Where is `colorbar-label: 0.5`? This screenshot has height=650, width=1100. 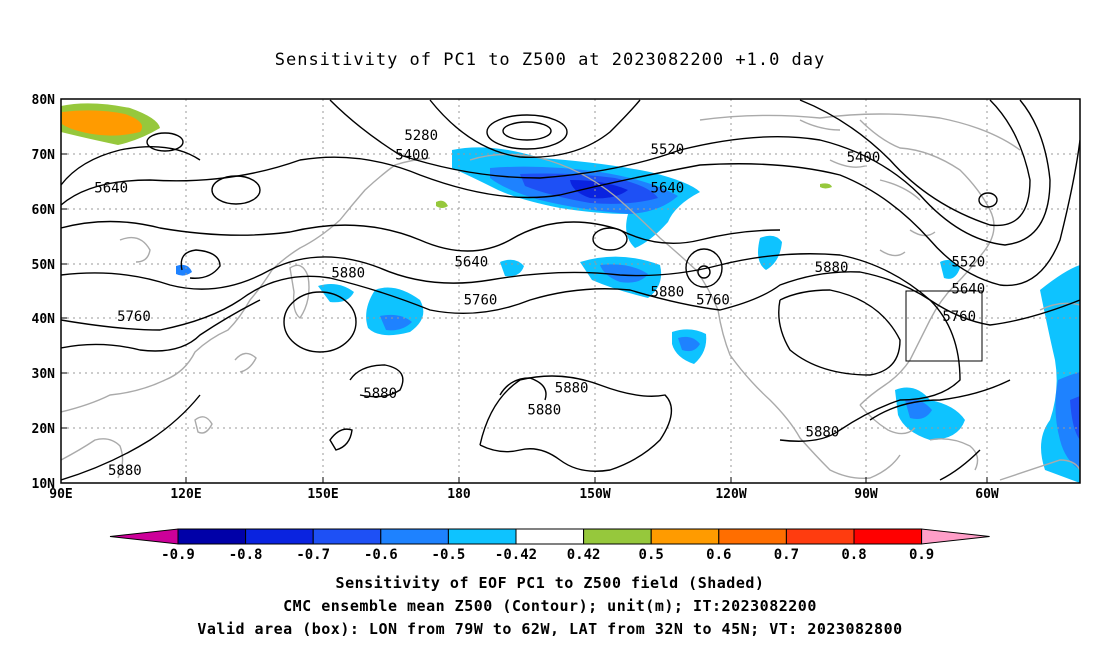 colorbar-label: 0.5 is located at coordinates (651, 555).